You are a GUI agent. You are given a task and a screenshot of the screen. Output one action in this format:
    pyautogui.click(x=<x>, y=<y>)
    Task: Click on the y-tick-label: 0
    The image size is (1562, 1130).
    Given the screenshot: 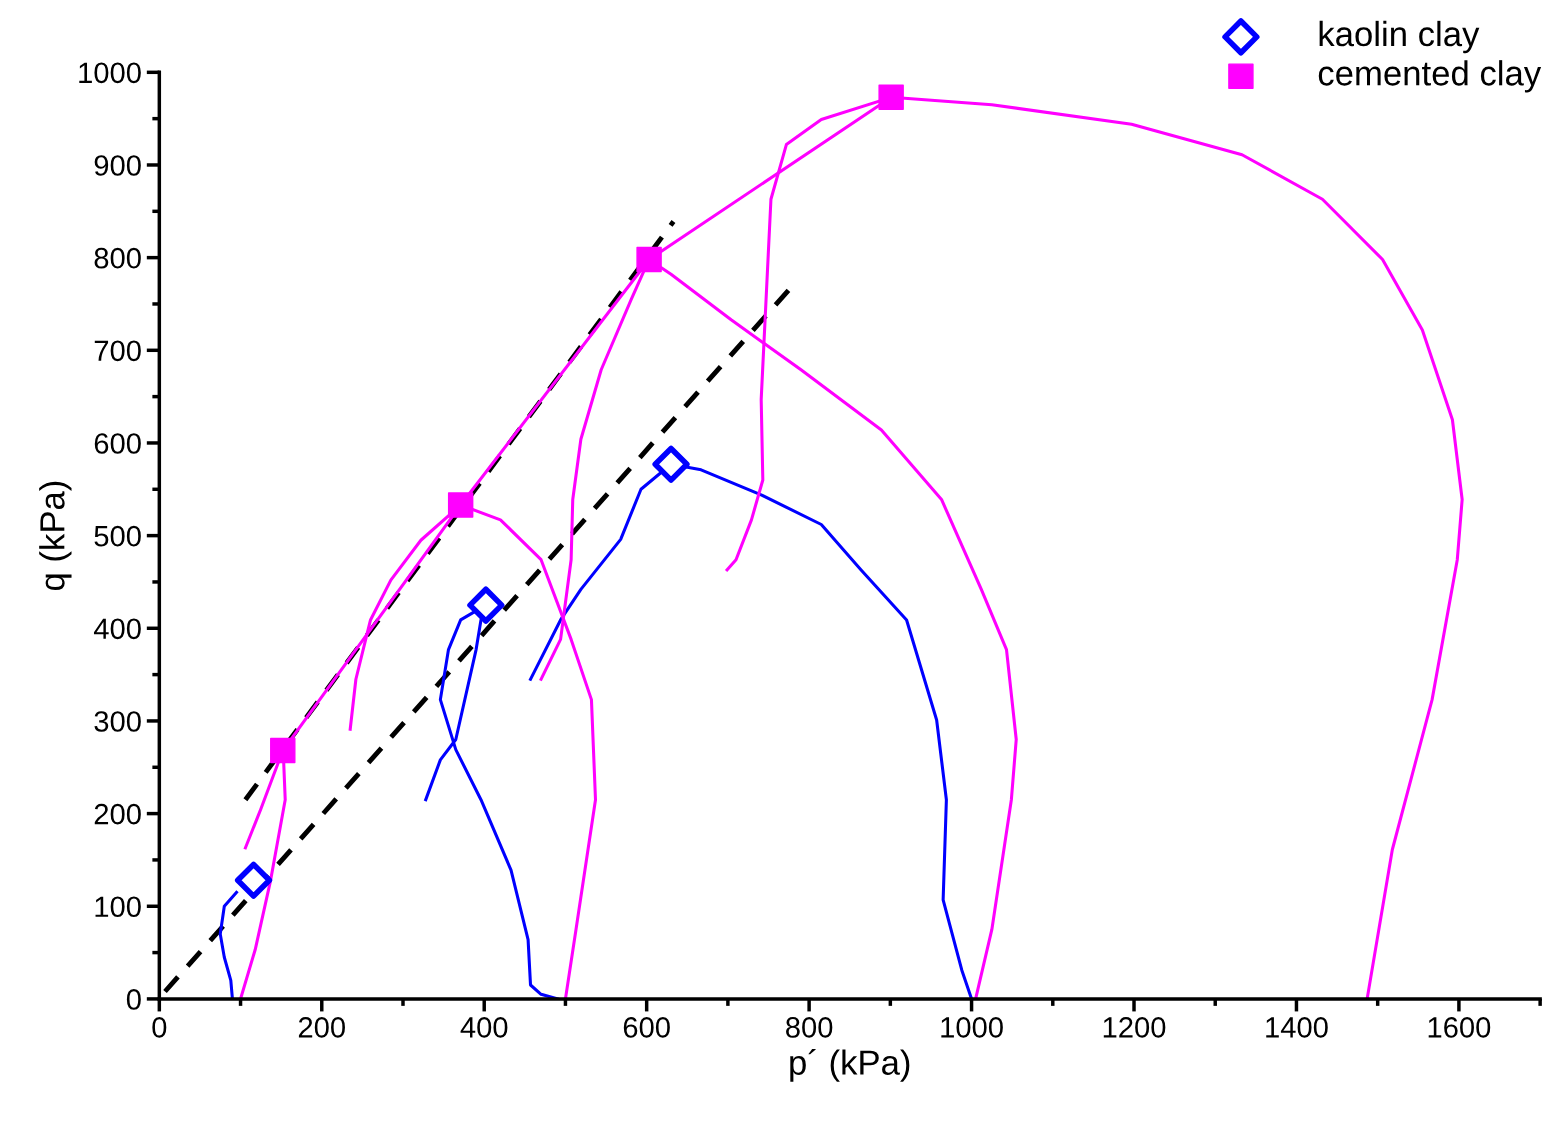 What is the action you would take?
    pyautogui.click(x=133, y=999)
    